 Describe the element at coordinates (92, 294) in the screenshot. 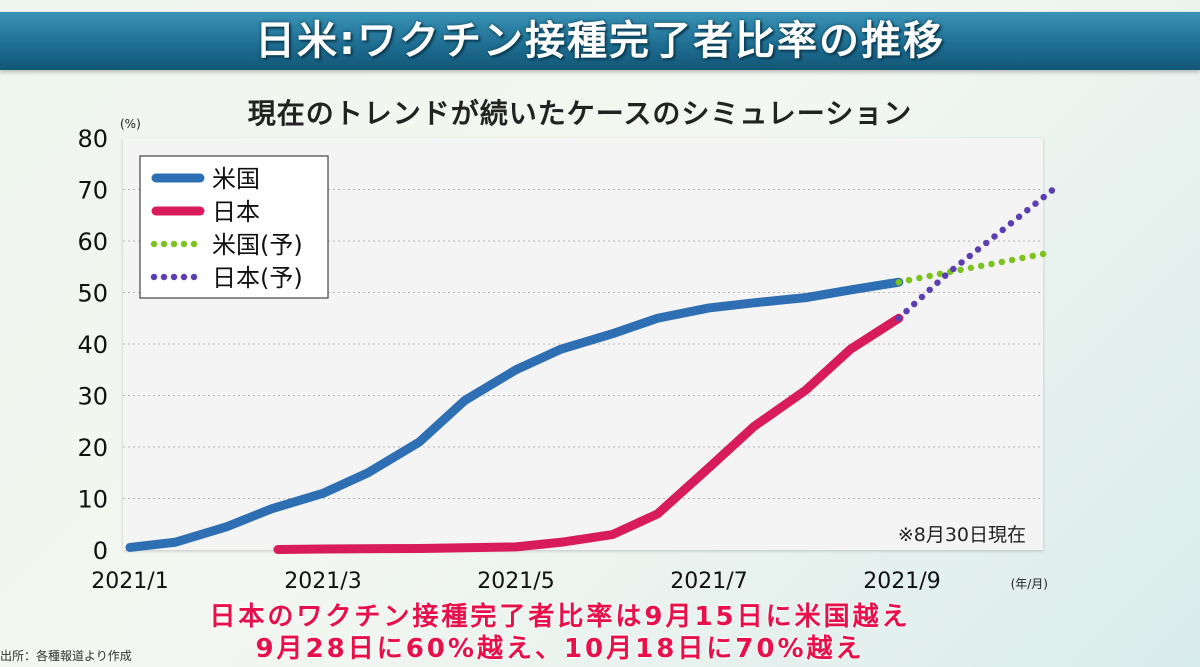

I see `y-tick-label-50: 50` at that location.